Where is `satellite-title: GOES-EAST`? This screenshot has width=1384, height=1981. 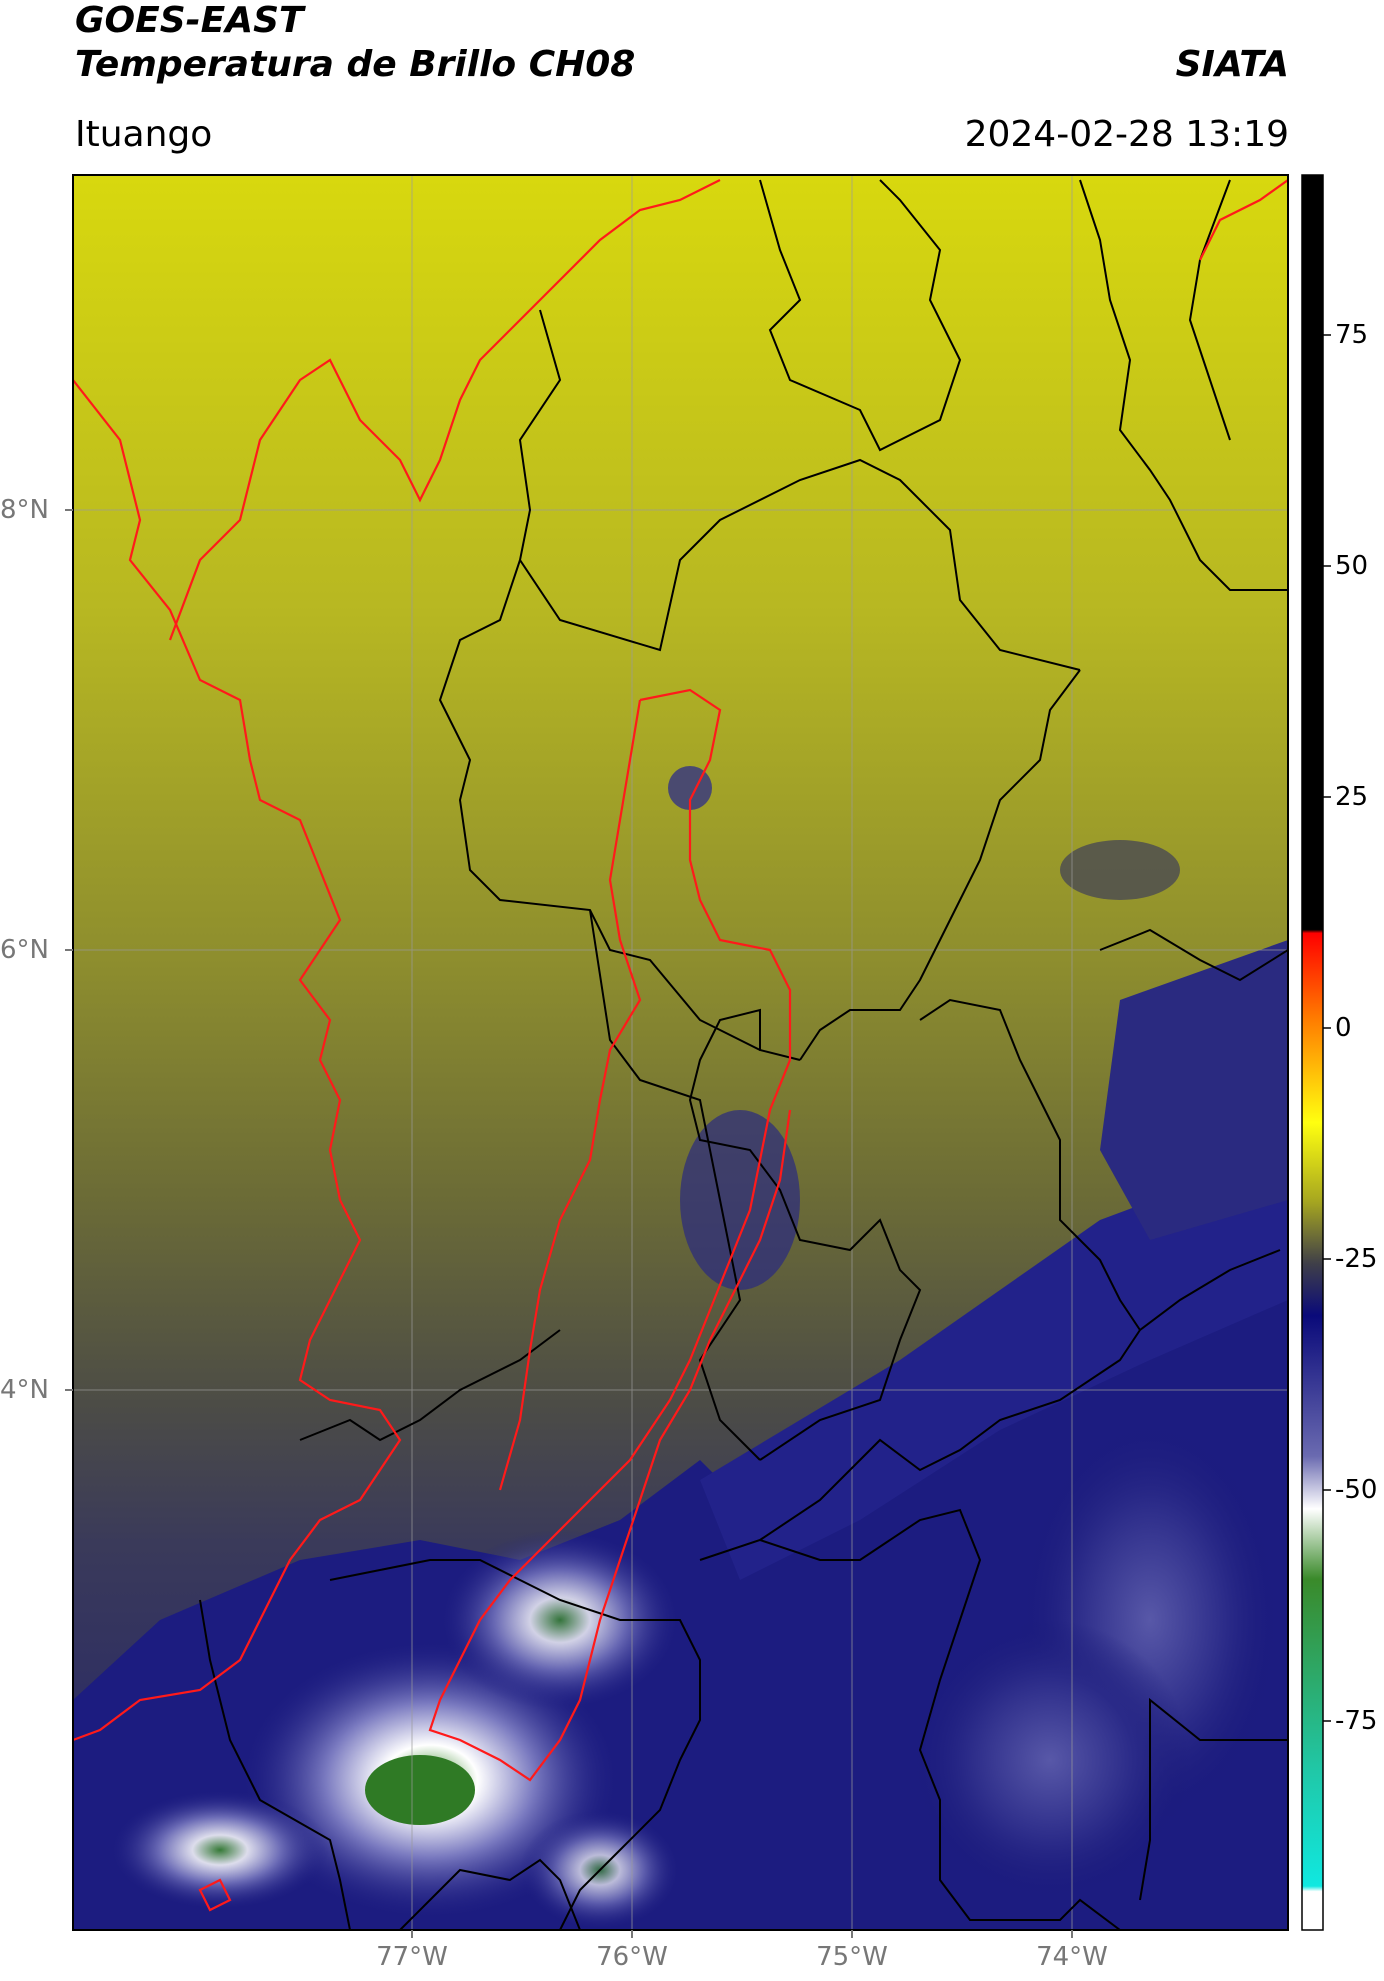
satellite-title: GOES-EAST is located at coordinates (189, 20).